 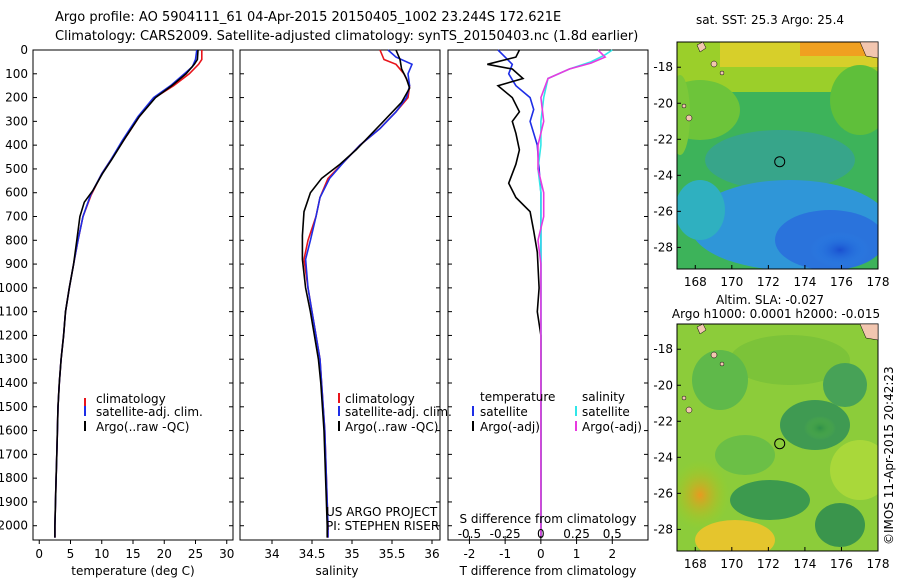 I want to click on x-tick-label: 0.5, so click(x=612, y=534).